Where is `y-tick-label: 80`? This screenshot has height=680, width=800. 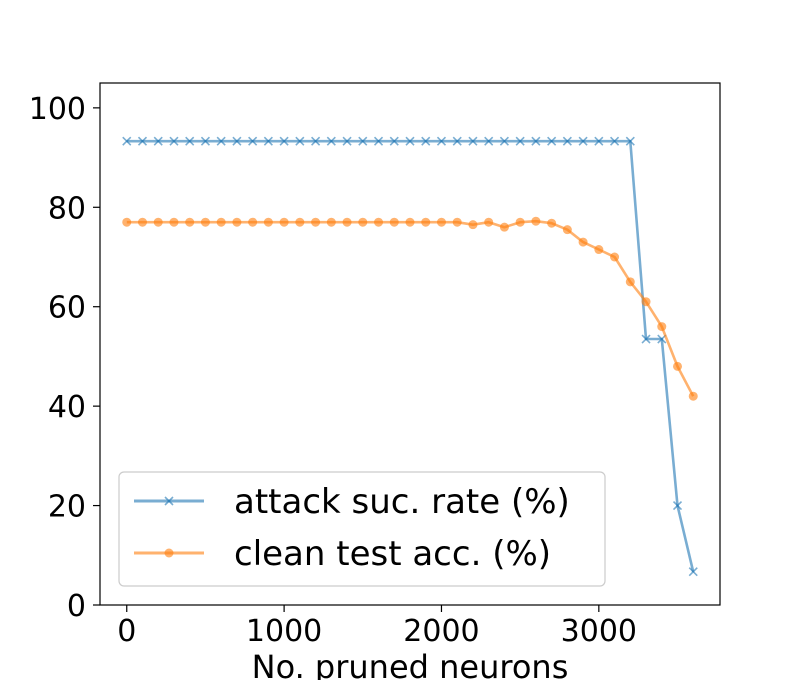 y-tick-label: 80 is located at coordinates (67, 208).